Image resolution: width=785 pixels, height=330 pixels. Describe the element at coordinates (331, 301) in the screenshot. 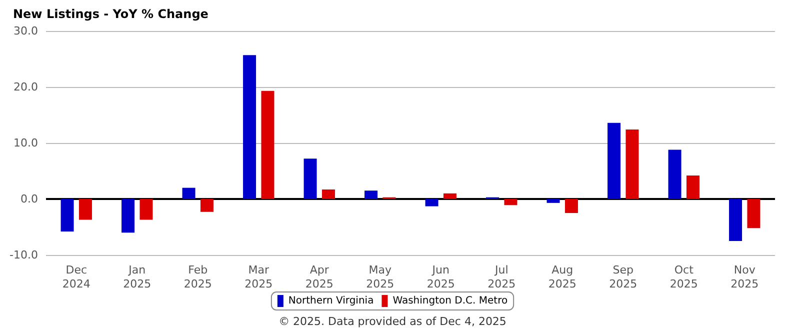

I see `legend-label: Northern Virginia` at that location.